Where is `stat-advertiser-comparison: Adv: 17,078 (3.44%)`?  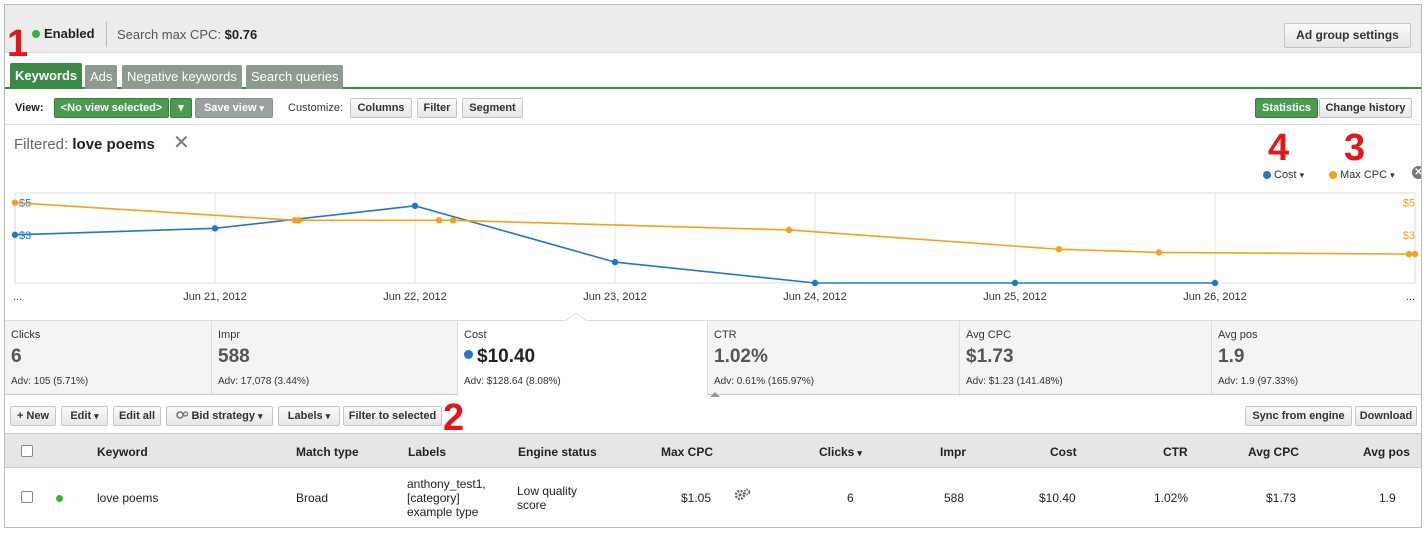
stat-advertiser-comparison: Adv: 17,078 (3.44%) is located at coordinates (264, 381).